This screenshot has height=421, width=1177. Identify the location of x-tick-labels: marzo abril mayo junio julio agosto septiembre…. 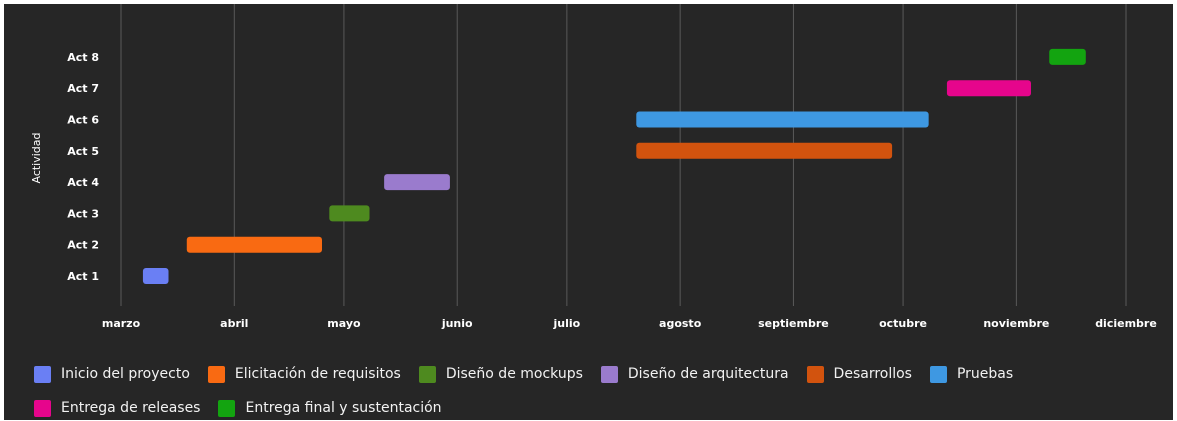
(629, 323).